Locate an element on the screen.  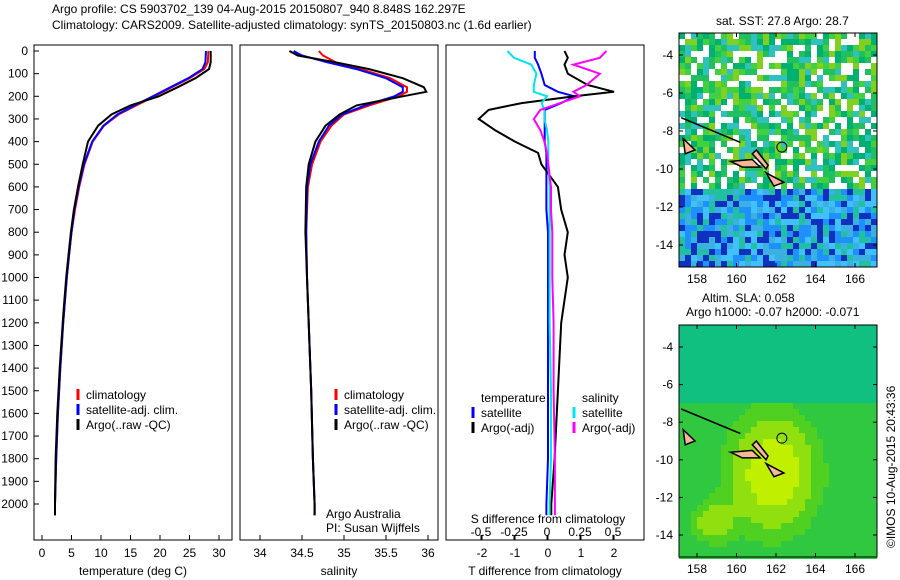
x-tick-label: 34.5 is located at coordinates (302, 553).